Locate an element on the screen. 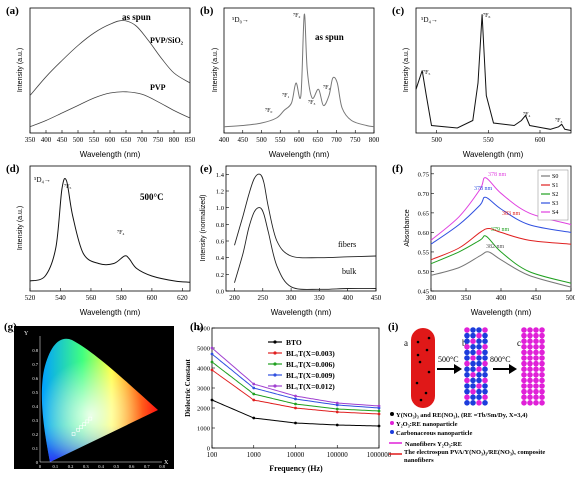 The height and width of the screenshot is (482, 575). panel-b-frame is located at coordinates (299, 70).